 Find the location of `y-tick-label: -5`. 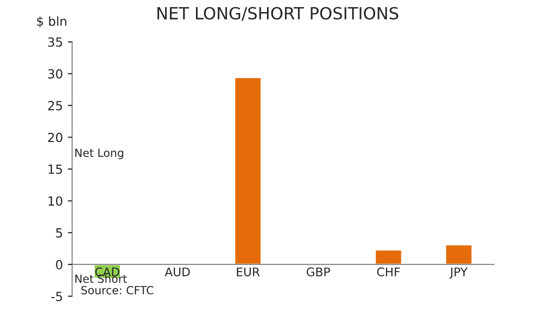

y-tick-label: -5 is located at coordinates (56, 297).